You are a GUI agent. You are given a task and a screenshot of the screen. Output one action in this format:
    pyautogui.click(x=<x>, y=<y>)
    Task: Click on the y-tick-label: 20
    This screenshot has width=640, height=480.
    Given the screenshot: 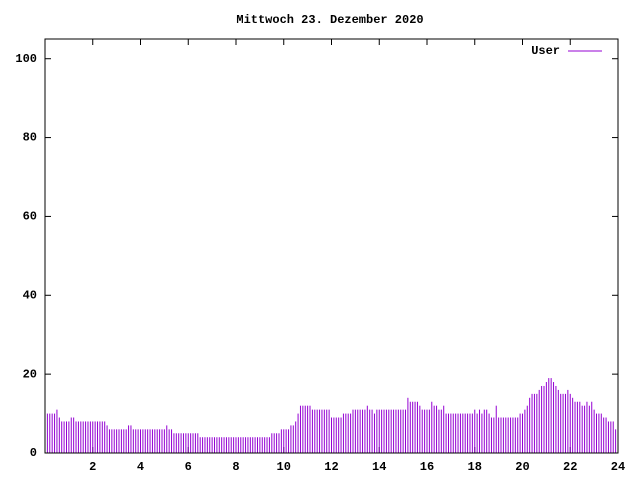 What is the action you would take?
    pyautogui.click(x=30, y=374)
    